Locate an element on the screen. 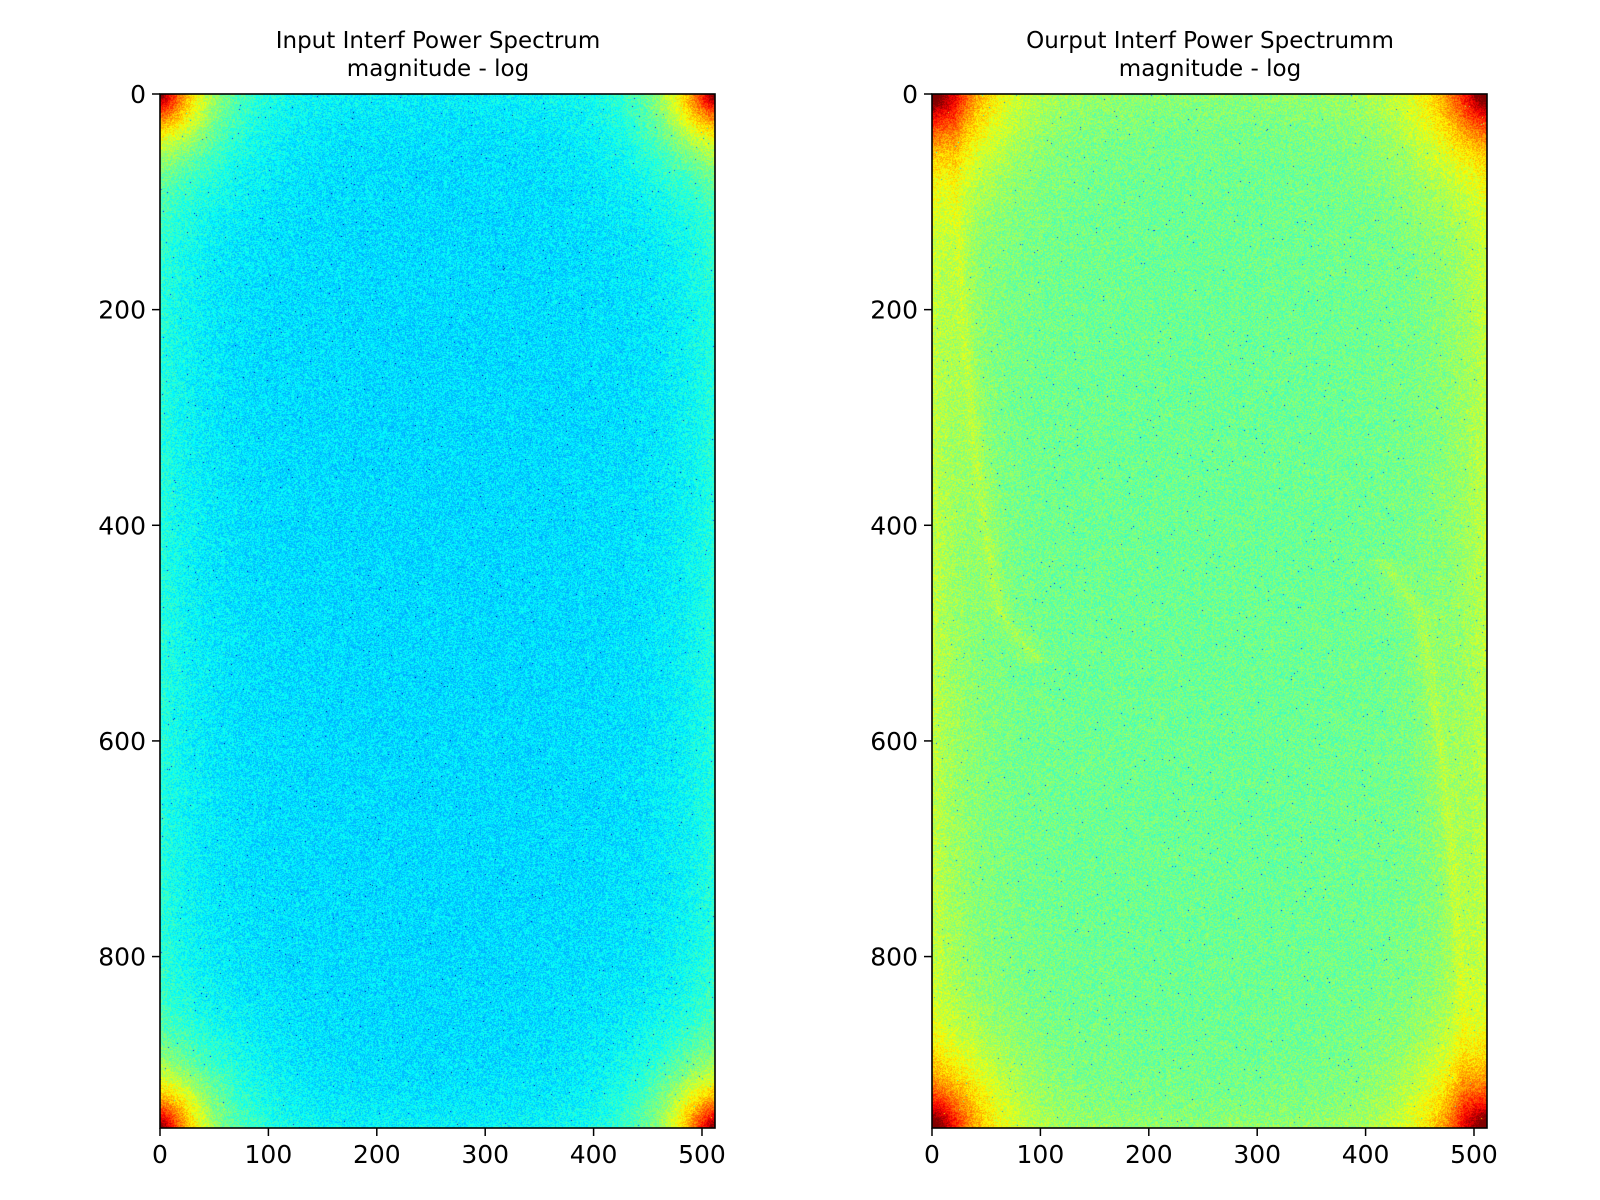 The width and height of the screenshot is (1600, 1200). left-title-line1: Input Interf Power Spectrum is located at coordinates (438, 41).